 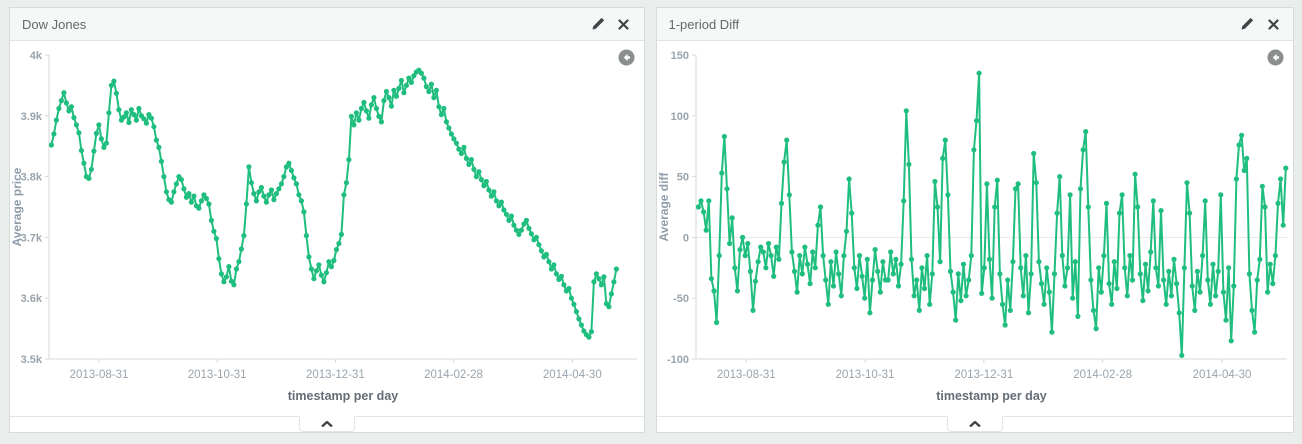 What do you see at coordinates (32, 238) in the screenshot?
I see `svg-text: 3.7k` at bounding box center [32, 238].